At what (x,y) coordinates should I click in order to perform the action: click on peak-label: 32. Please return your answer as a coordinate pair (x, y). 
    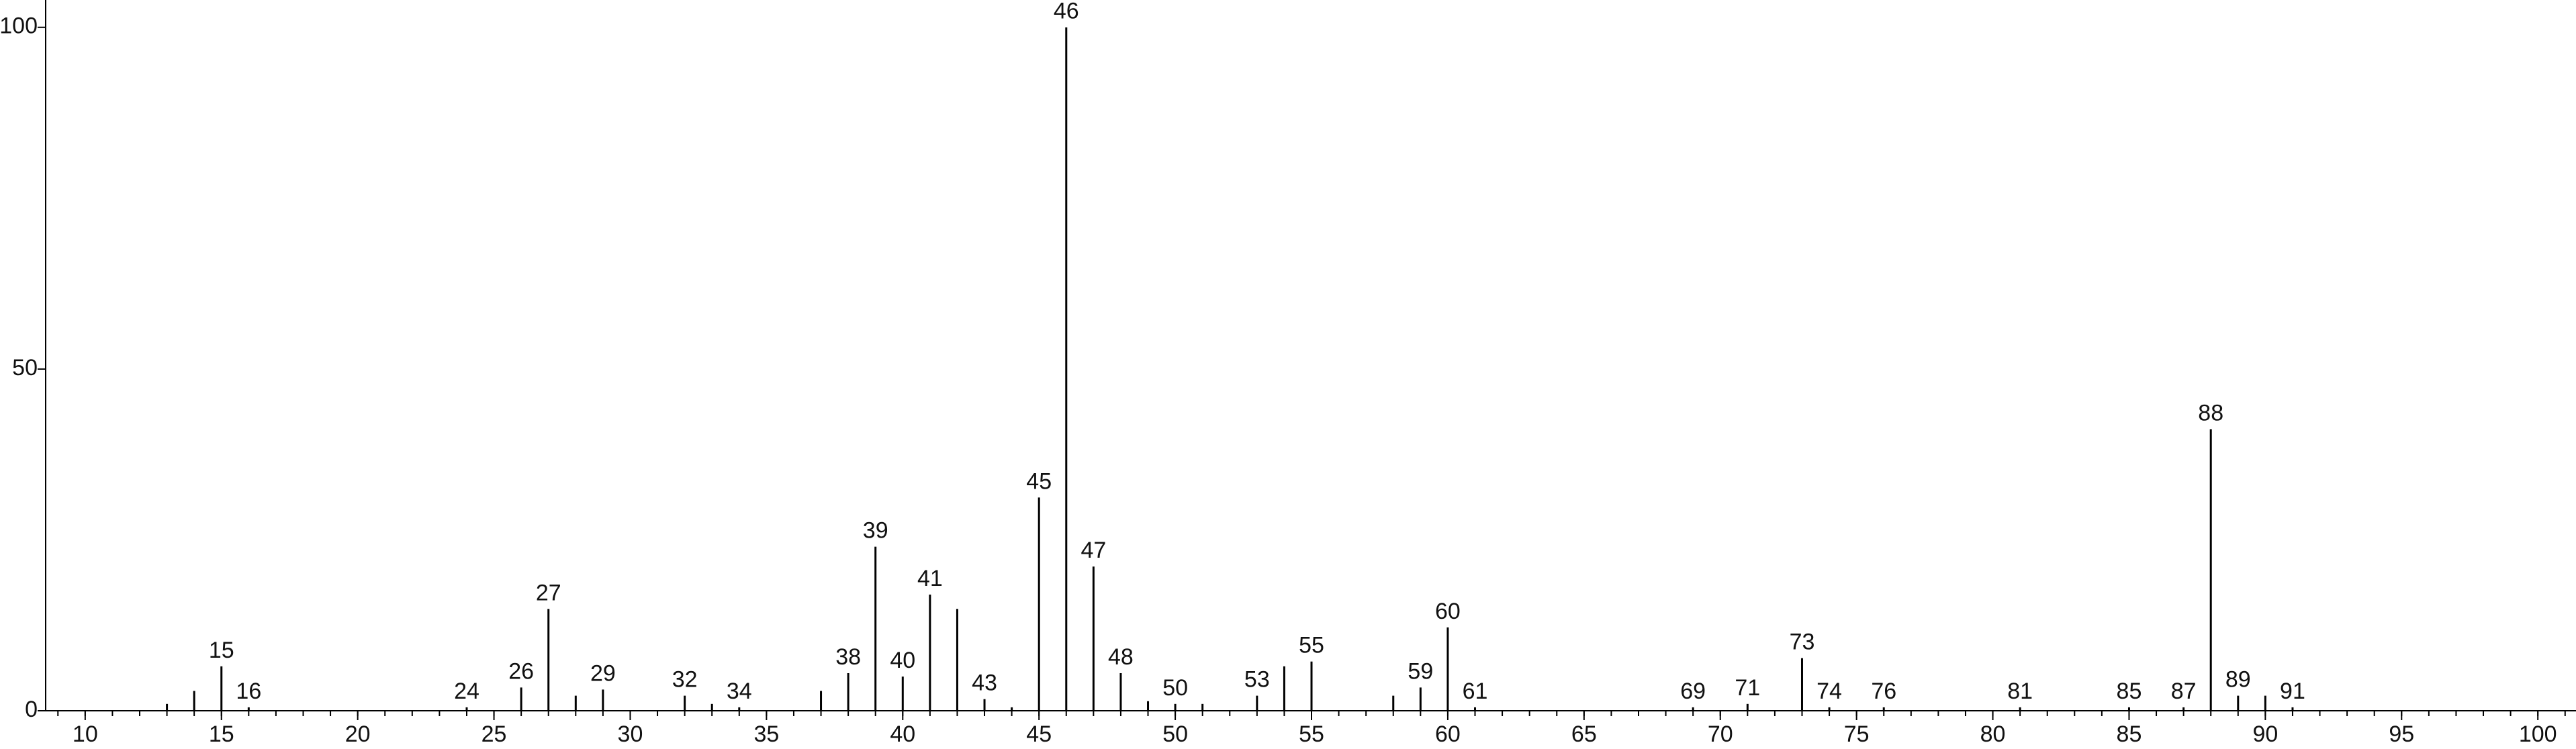
    Looking at the image, I should click on (685, 680).